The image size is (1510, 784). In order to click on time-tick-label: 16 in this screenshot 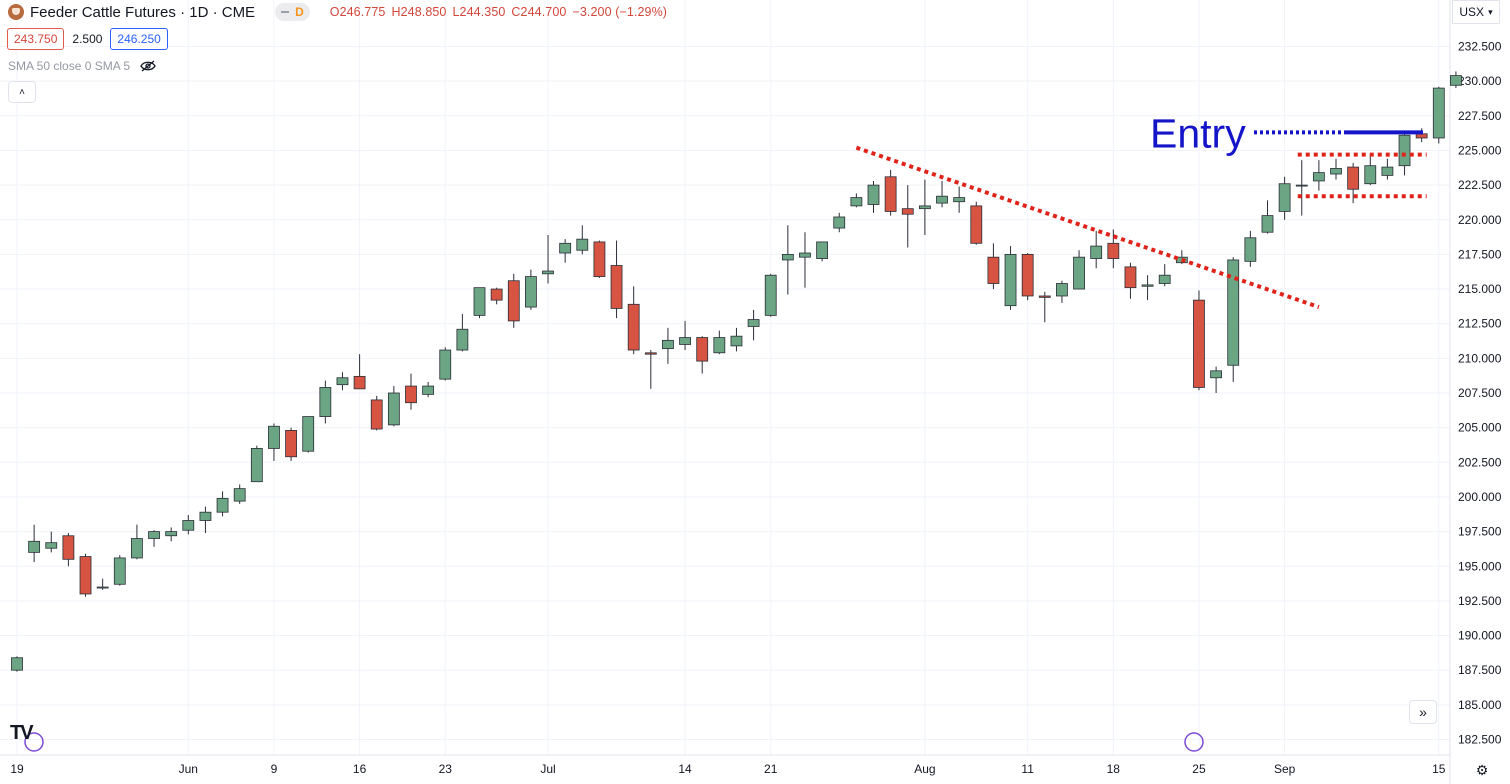, I will do `click(360, 769)`.